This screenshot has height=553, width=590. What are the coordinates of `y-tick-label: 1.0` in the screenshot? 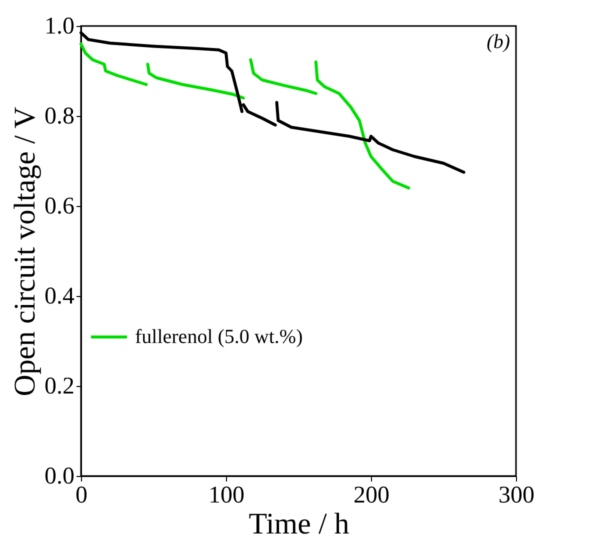 It's located at (59, 27).